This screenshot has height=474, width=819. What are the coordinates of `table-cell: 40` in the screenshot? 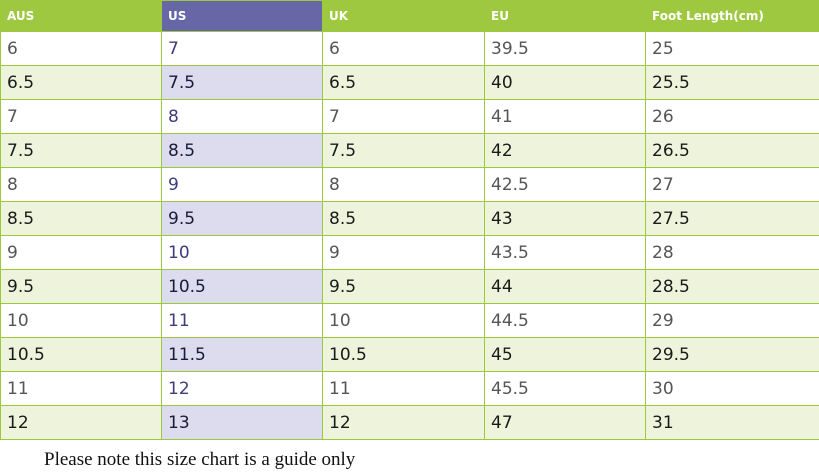 It's located at (565, 82).